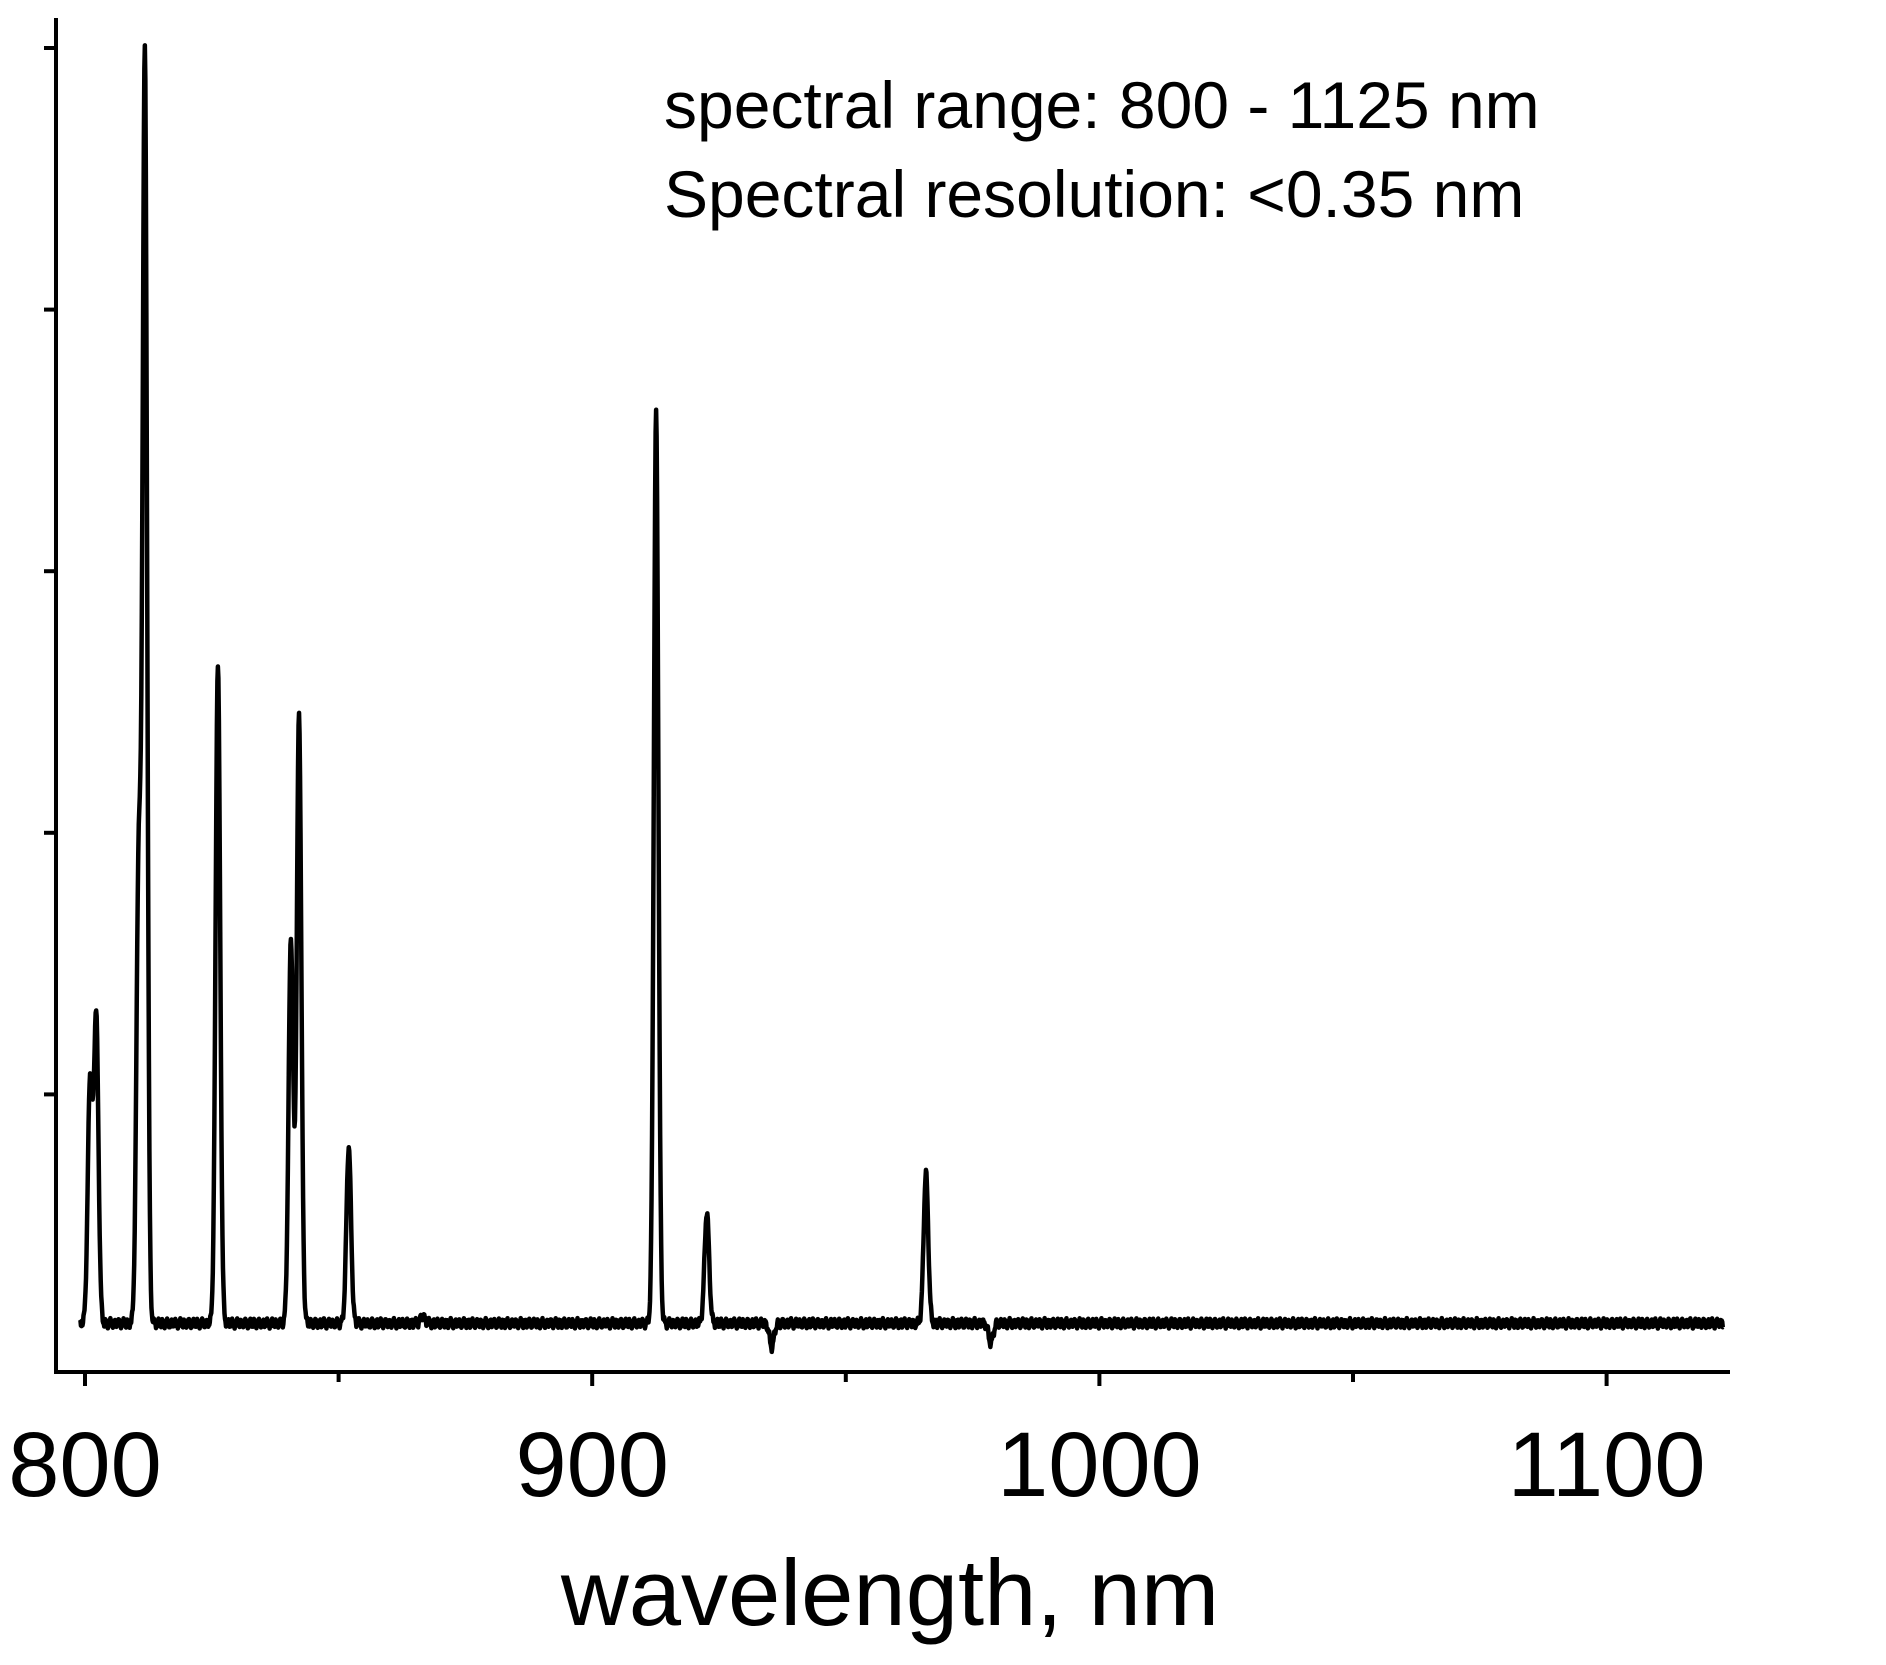 The image size is (1886, 1665). I want to click on x-tick-label-800: 800, so click(85, 1465).